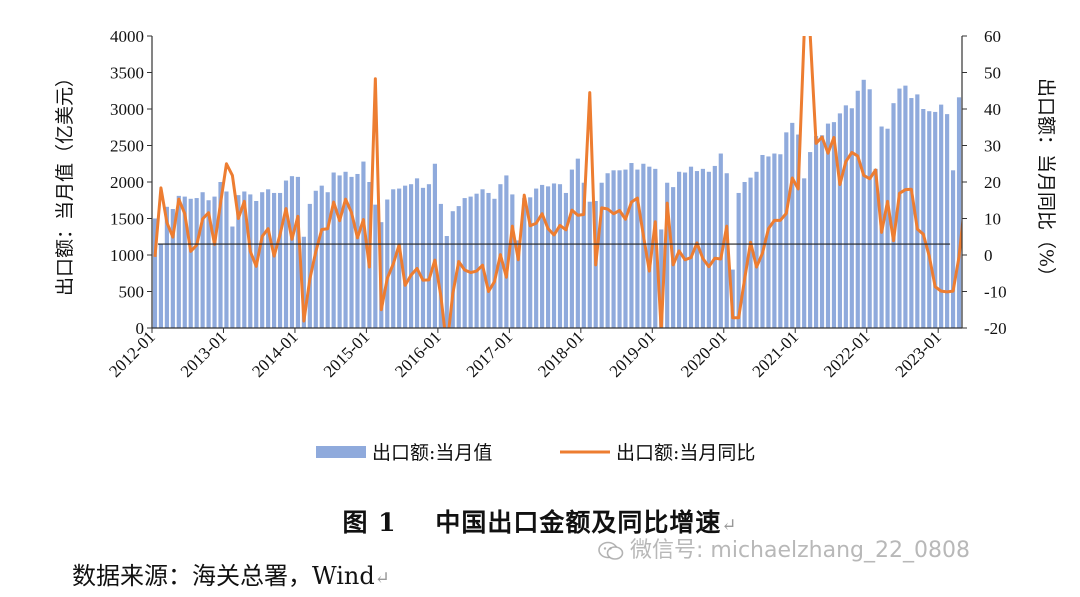 The height and width of the screenshot is (597, 1080). What do you see at coordinates (127, 109) in the screenshot?
I see `y-left-tick-label: 3000` at bounding box center [127, 109].